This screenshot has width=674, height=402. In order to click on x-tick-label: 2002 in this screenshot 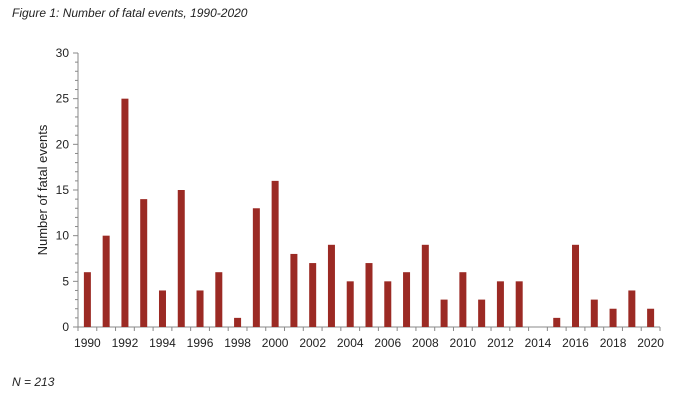, I will do `click(312, 343)`.